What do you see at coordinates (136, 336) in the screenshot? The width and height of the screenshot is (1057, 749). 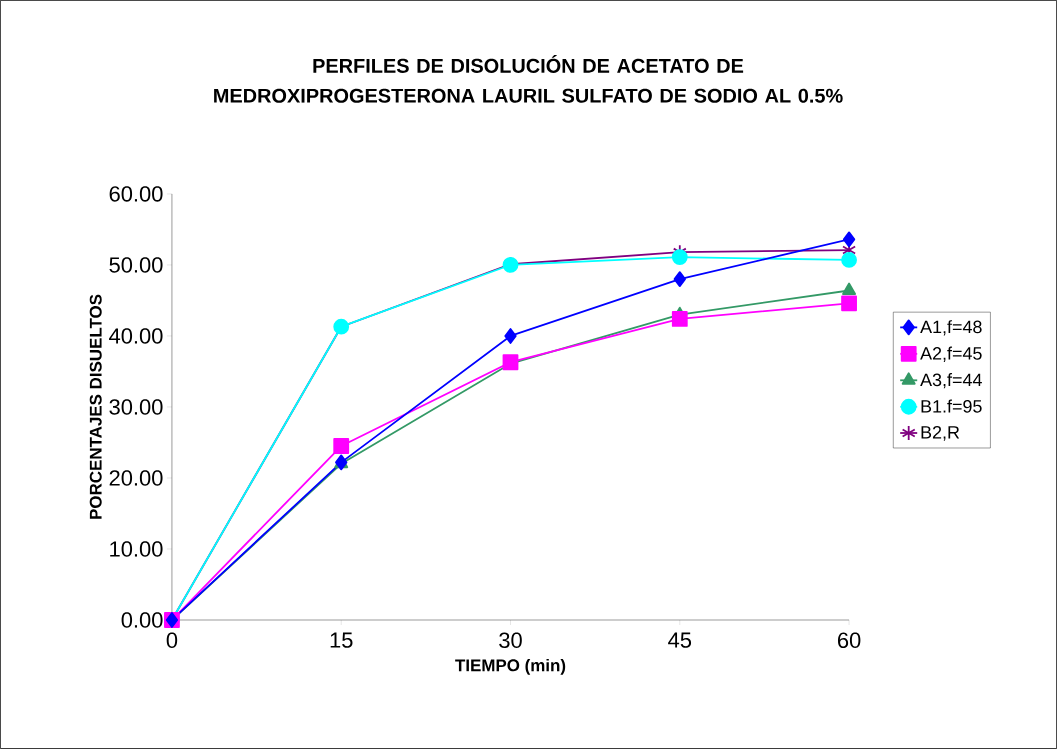 I see `y-tick-label: 40.00` at bounding box center [136, 336].